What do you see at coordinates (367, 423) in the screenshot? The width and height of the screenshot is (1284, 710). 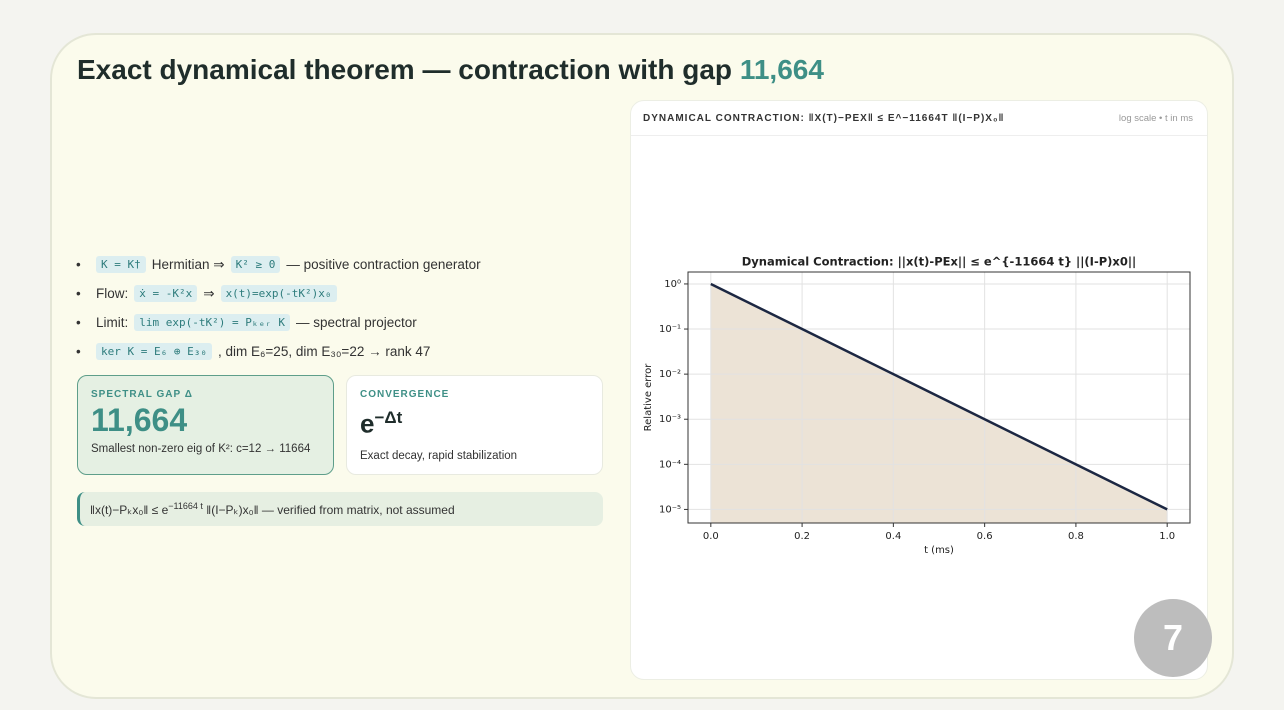 I see `card-value-base: e` at bounding box center [367, 423].